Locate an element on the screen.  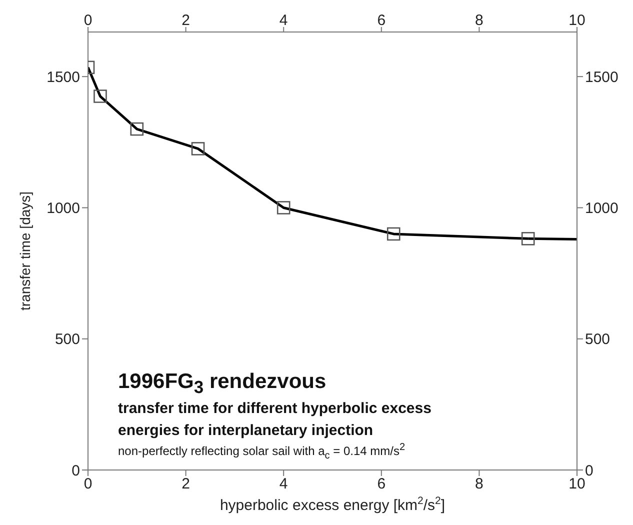
x-tick-label: 6 is located at coordinates (381, 20).